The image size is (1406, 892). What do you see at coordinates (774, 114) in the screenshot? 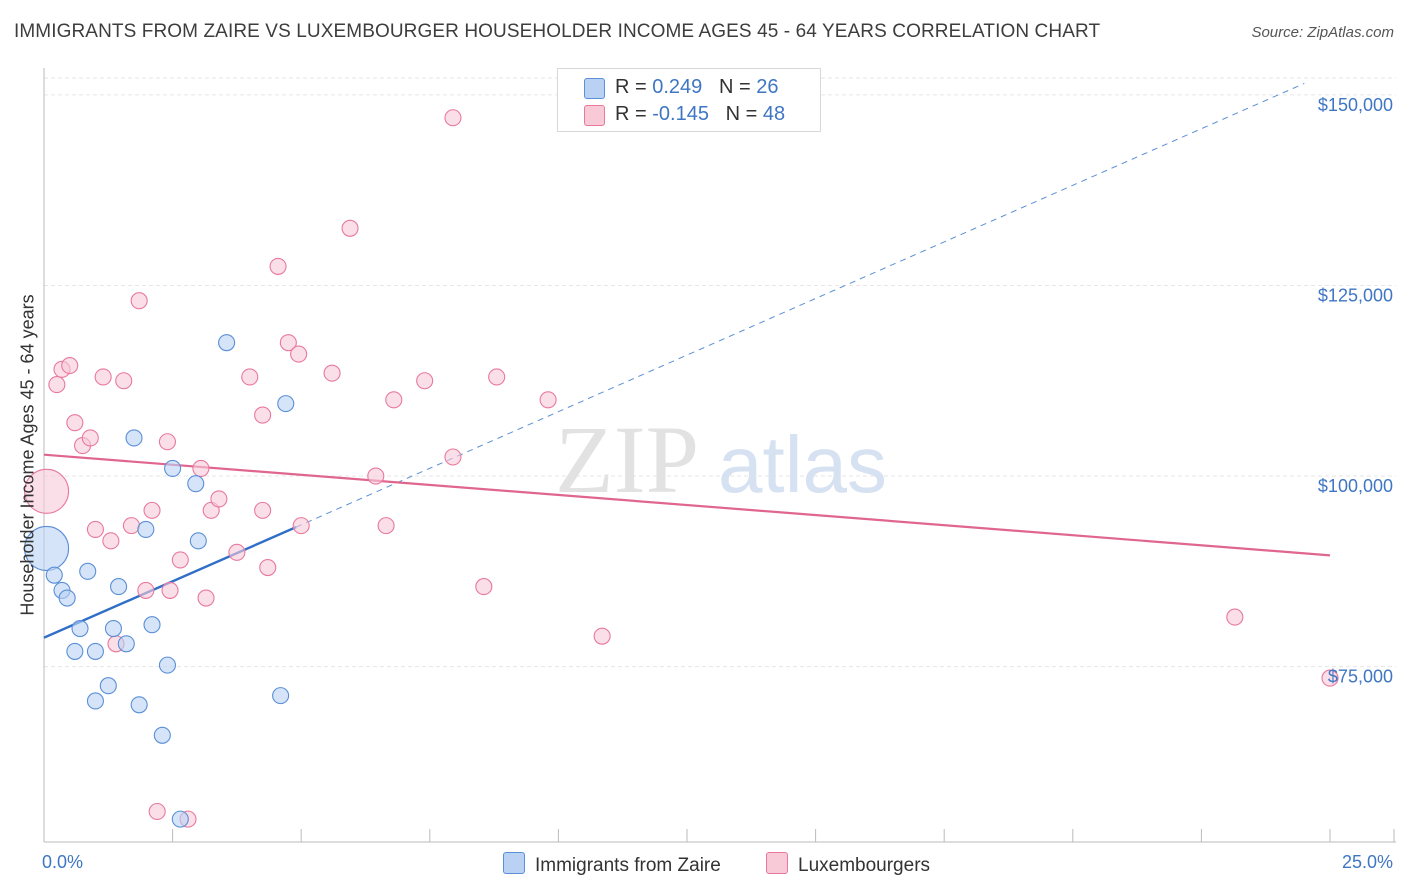
I see `pink-n-value: 48` at bounding box center [774, 114].